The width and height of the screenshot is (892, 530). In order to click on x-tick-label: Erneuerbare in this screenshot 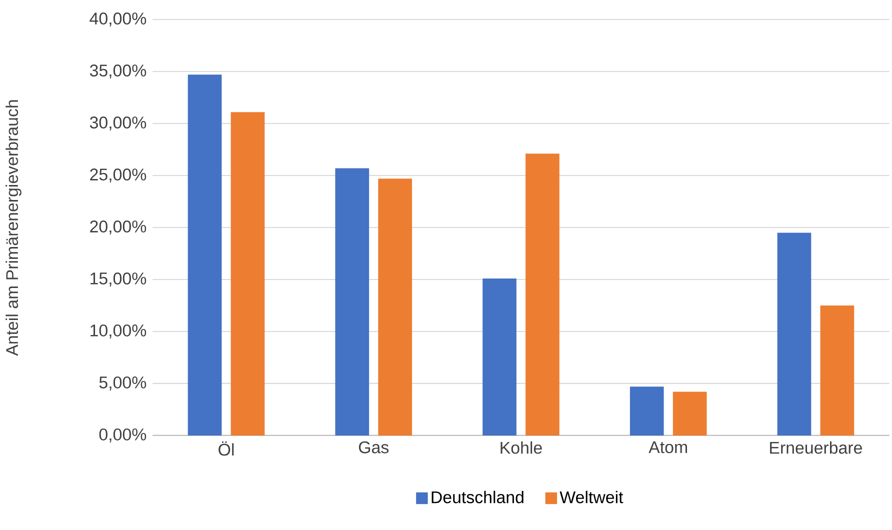, I will do `click(816, 447)`.